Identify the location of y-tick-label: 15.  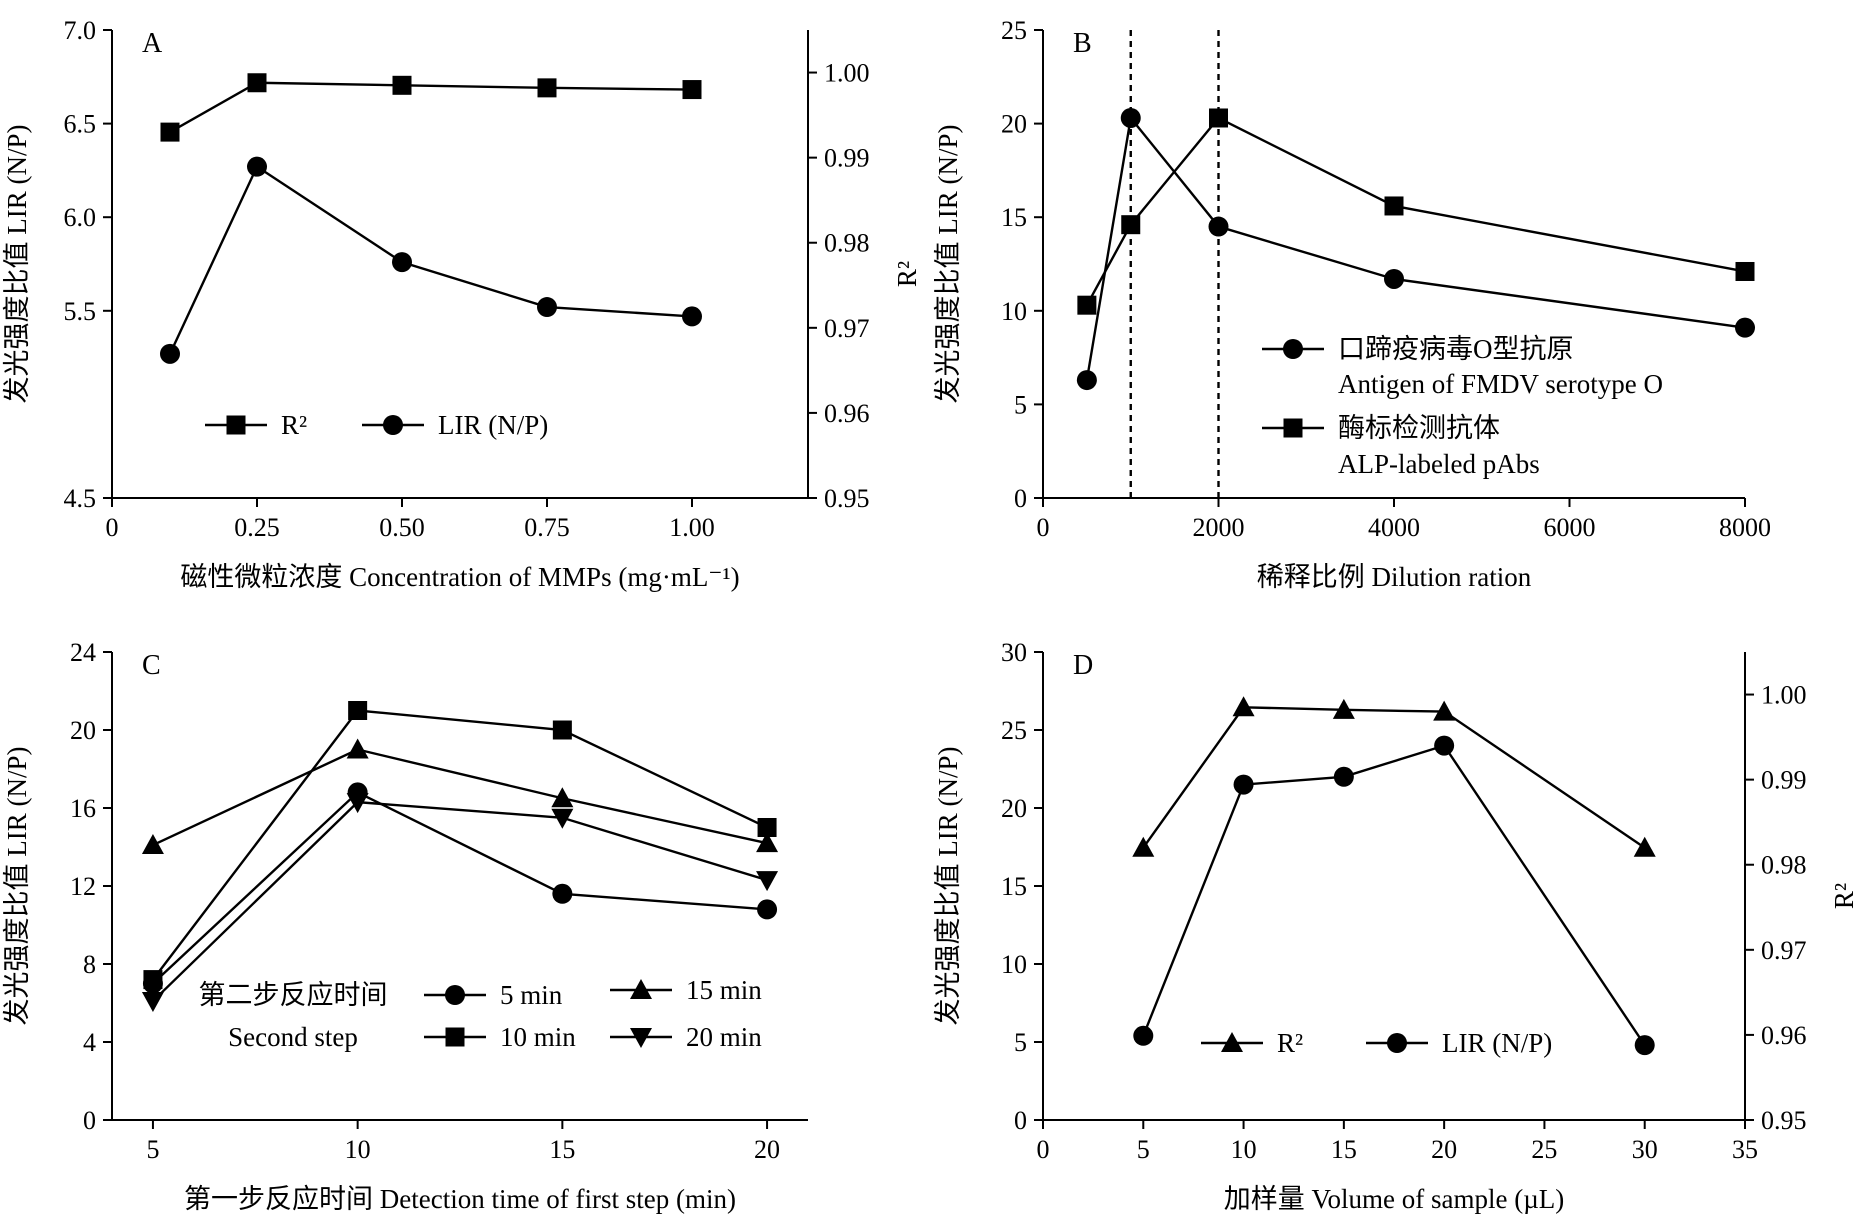
(1014, 217).